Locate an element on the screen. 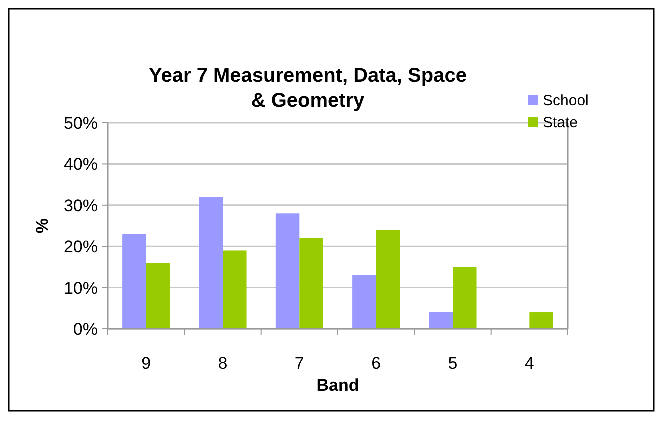 This screenshot has width=664, height=421. x-tick-label: 7 is located at coordinates (299, 363).